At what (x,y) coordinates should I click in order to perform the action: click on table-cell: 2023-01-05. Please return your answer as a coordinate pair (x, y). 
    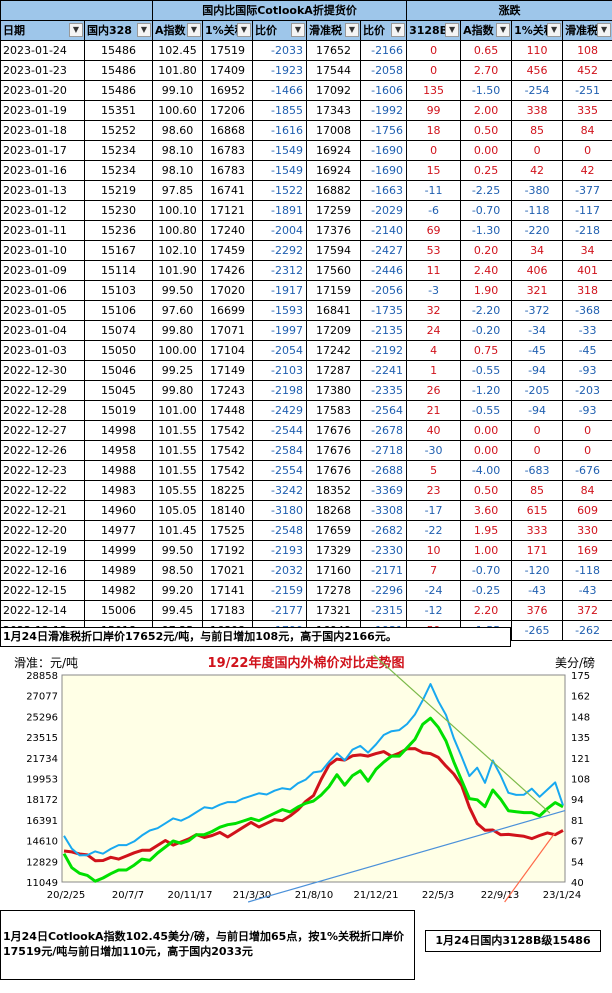
    Looking at the image, I should click on (42, 310).